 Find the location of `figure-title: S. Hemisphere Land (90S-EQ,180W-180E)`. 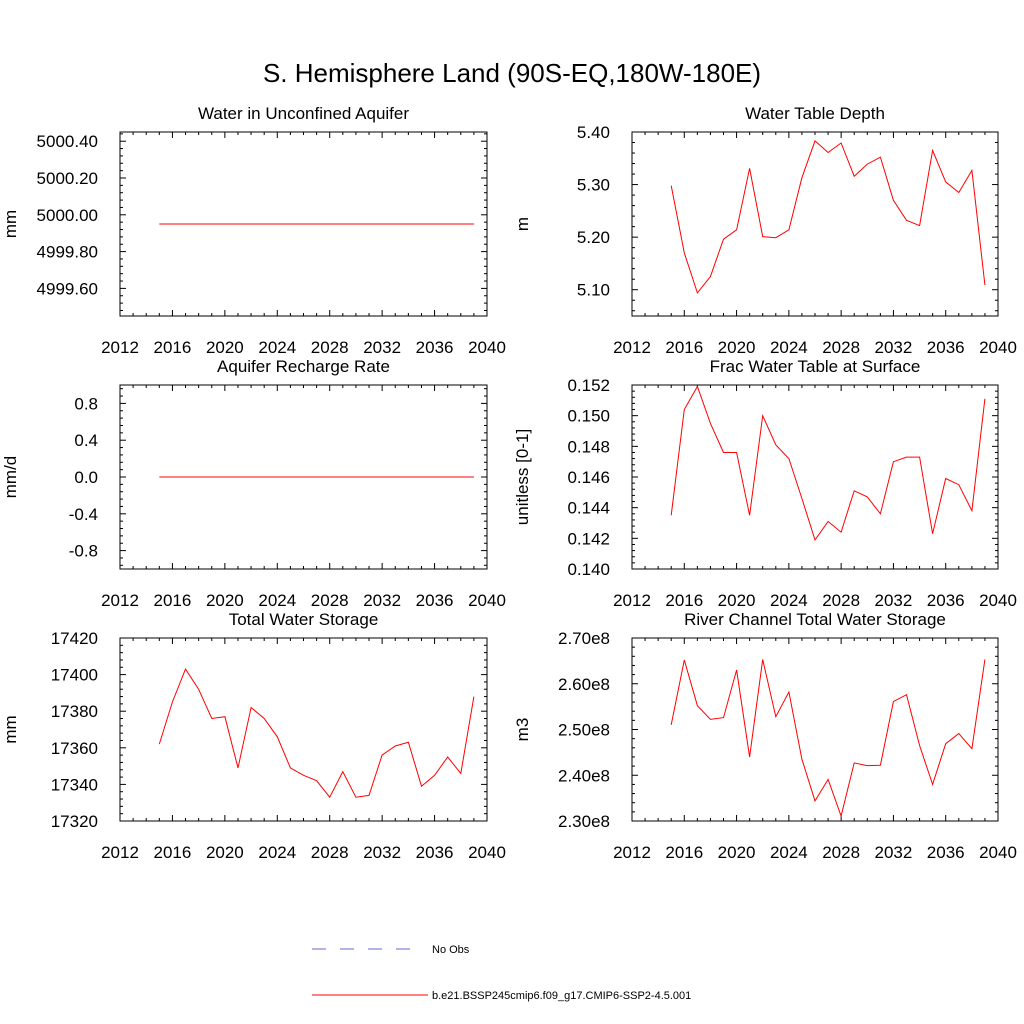

figure-title: S. Hemisphere Land (90S-EQ,180W-180E) is located at coordinates (512, 73).